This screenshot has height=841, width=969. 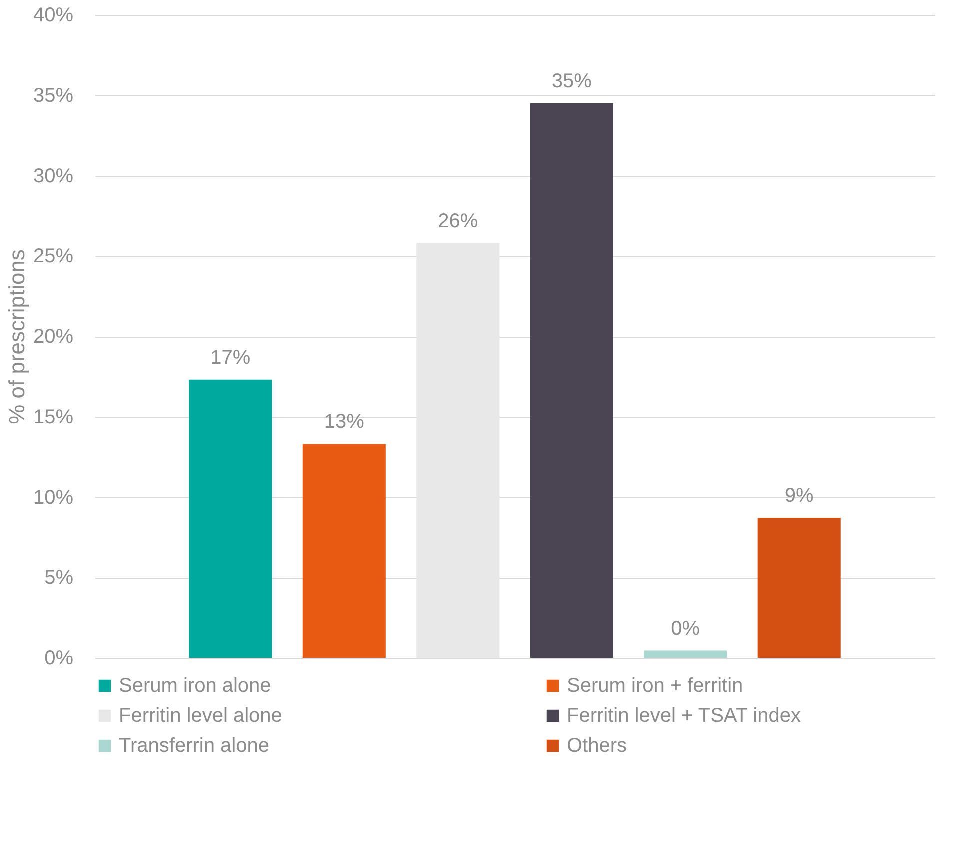 What do you see at coordinates (59, 659) in the screenshot?
I see `y-tick-label: 0%` at bounding box center [59, 659].